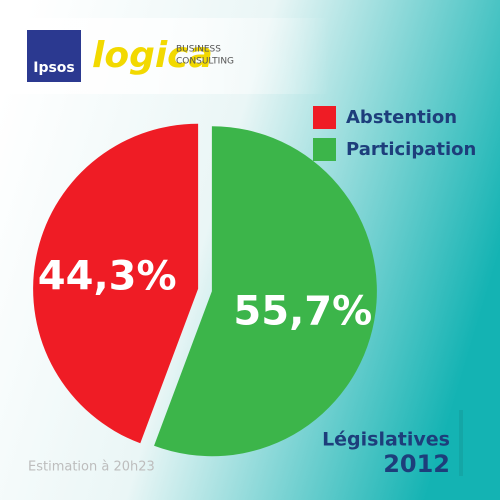 The width and height of the screenshot is (500, 500). What do you see at coordinates (91, 467) in the screenshot?
I see `annotation: Estimation à 20h23` at bounding box center [91, 467].